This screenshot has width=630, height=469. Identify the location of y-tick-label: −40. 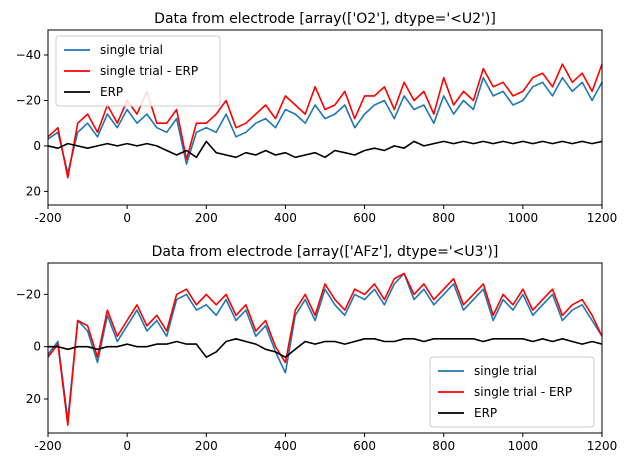
(28, 55).